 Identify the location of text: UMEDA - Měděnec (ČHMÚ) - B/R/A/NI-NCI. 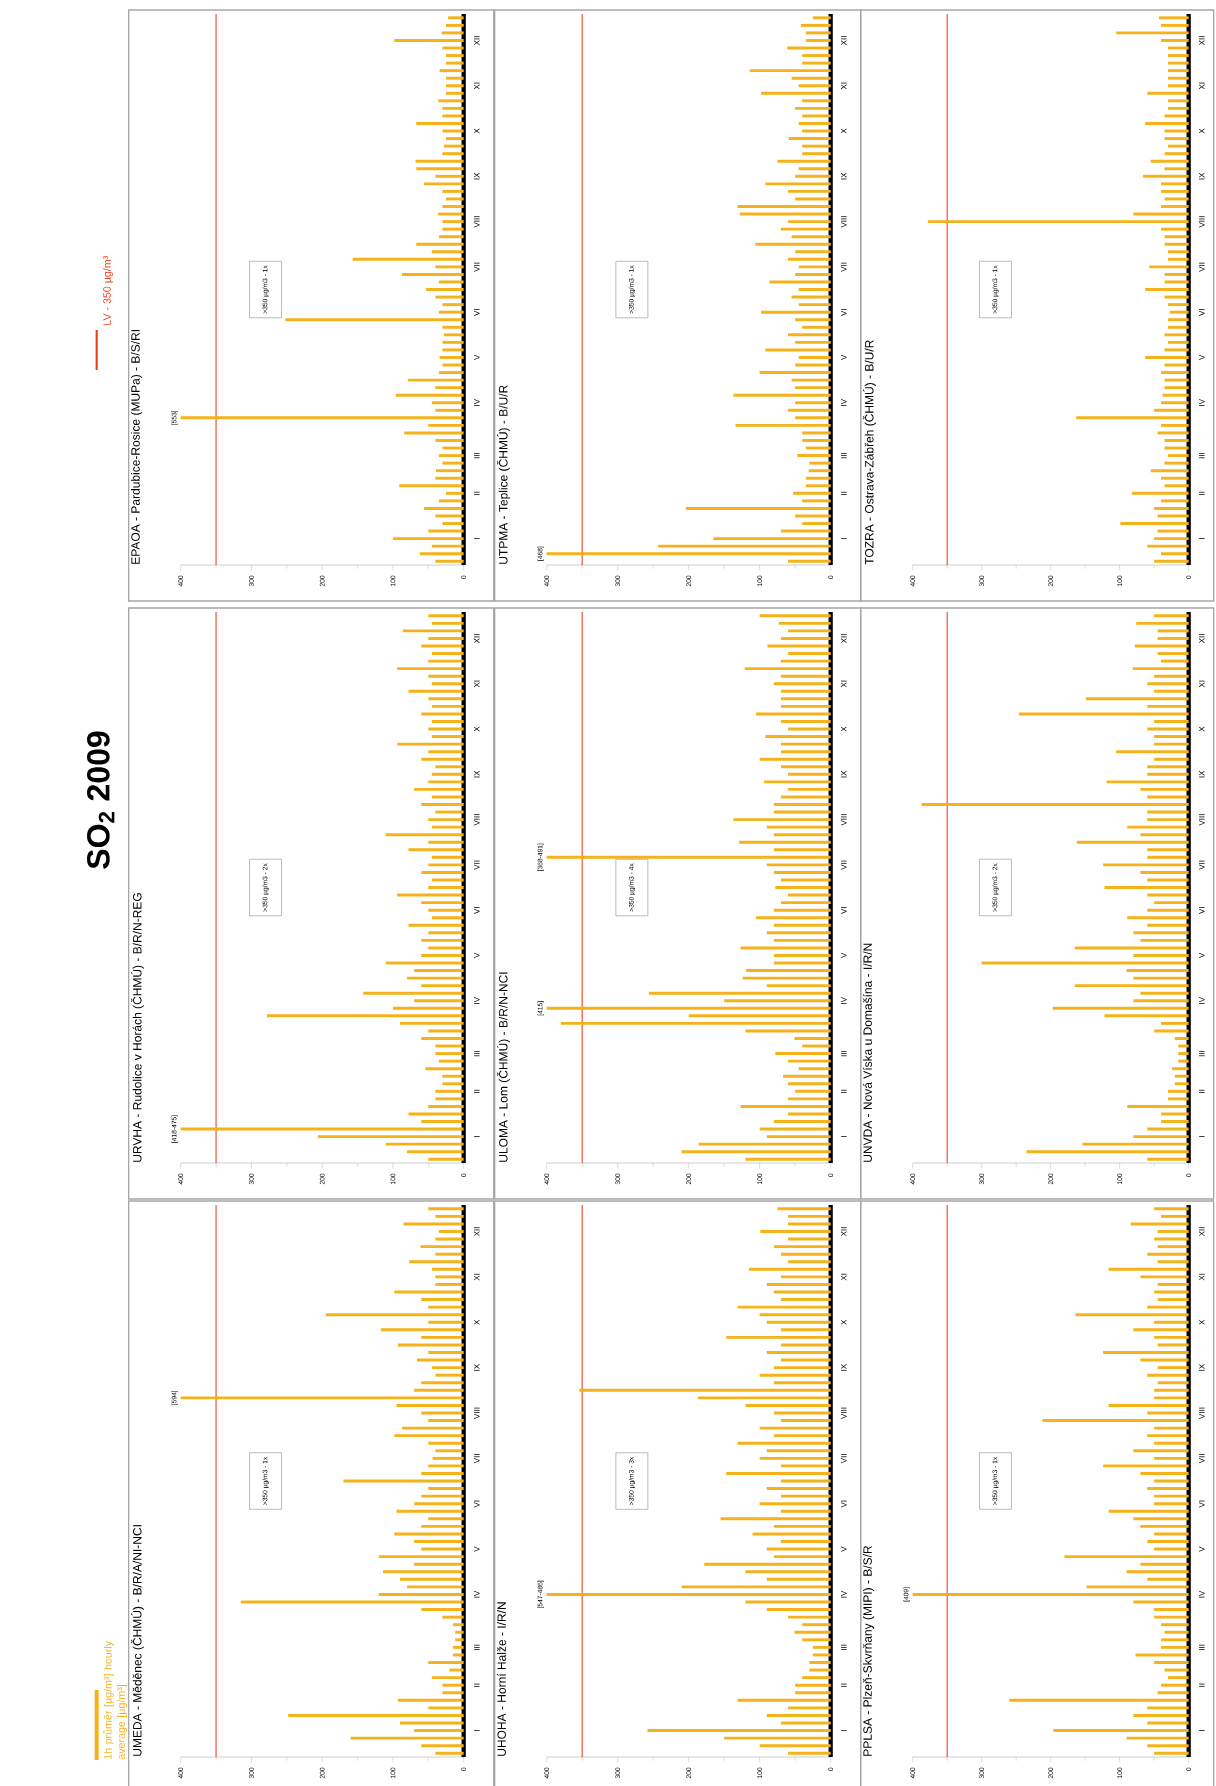
(138, 1640).